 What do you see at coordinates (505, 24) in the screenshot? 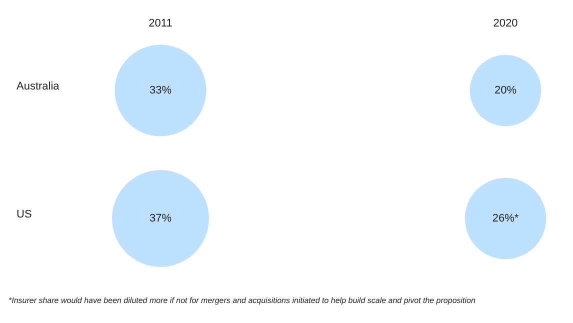
I see `category-label: 2020` at bounding box center [505, 24].